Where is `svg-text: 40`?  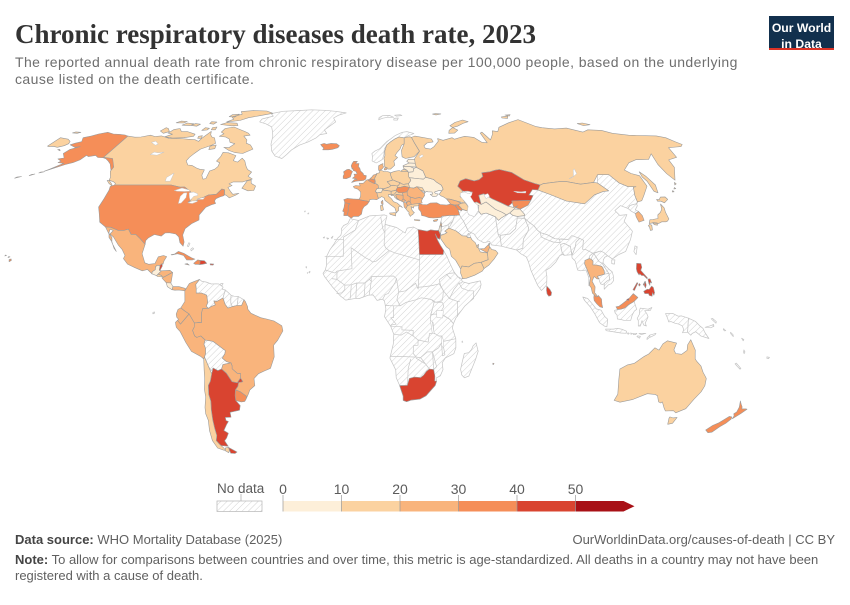 svg-text: 40 is located at coordinates (517, 489).